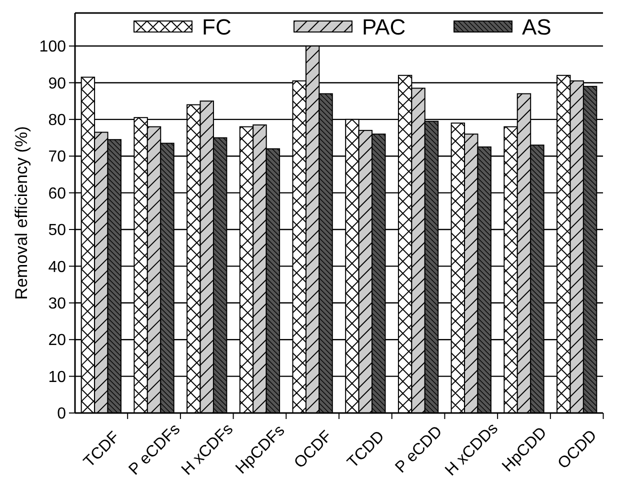 This screenshot has height=491, width=620. What do you see at coordinates (57, 83) in the screenshot?
I see `y-tick-label: 90` at bounding box center [57, 83].